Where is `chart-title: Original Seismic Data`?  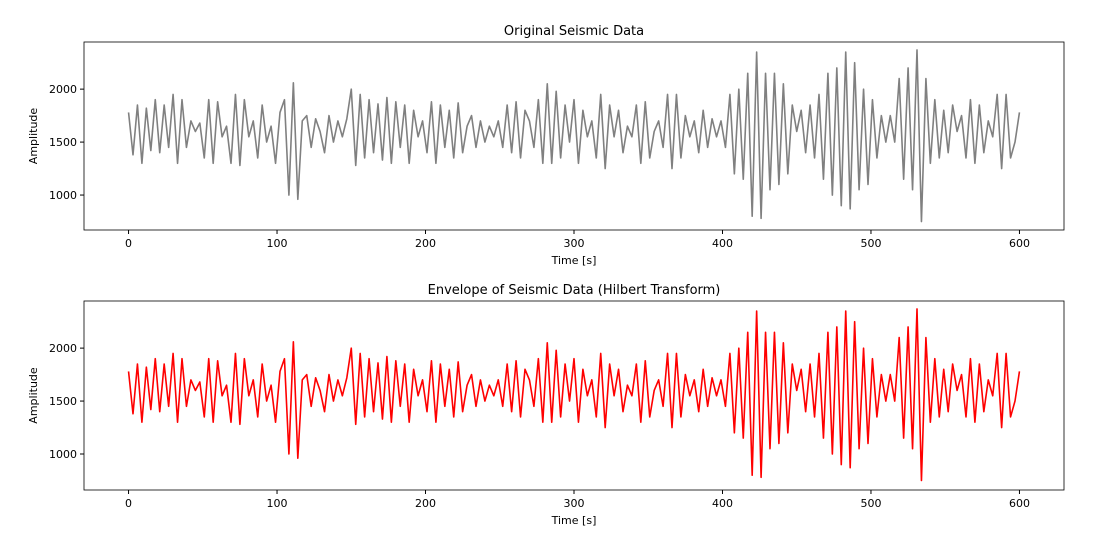
chart-title: Original Seismic Data is located at coordinates (574, 31).